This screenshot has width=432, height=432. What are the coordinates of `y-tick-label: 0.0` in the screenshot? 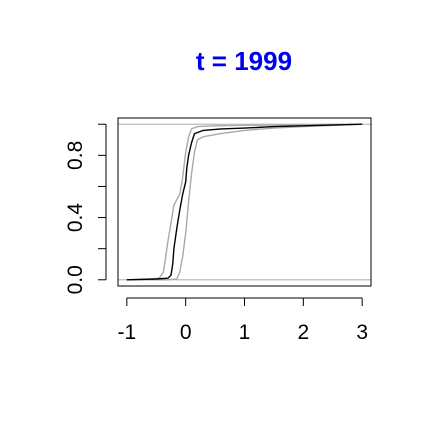 It's located at (75, 279).